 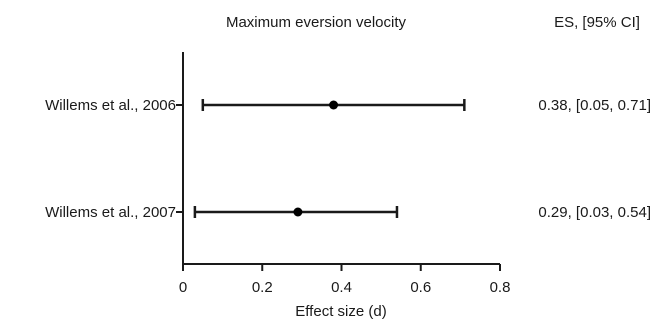 I want to click on study-row: Willems et al., 2007 0.29, [0.03, 0.54], so click(x=348, y=212).